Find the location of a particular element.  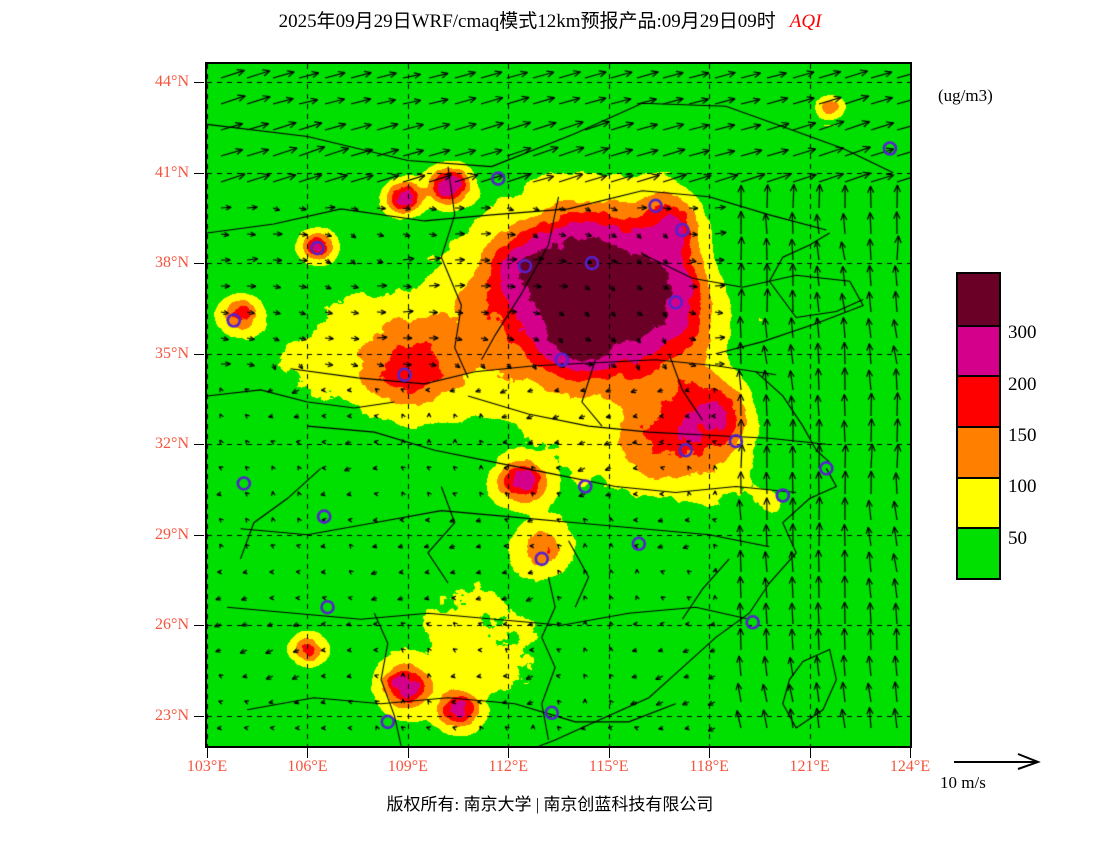

y-axis-tick-label: 41°N is located at coordinates (172, 172).